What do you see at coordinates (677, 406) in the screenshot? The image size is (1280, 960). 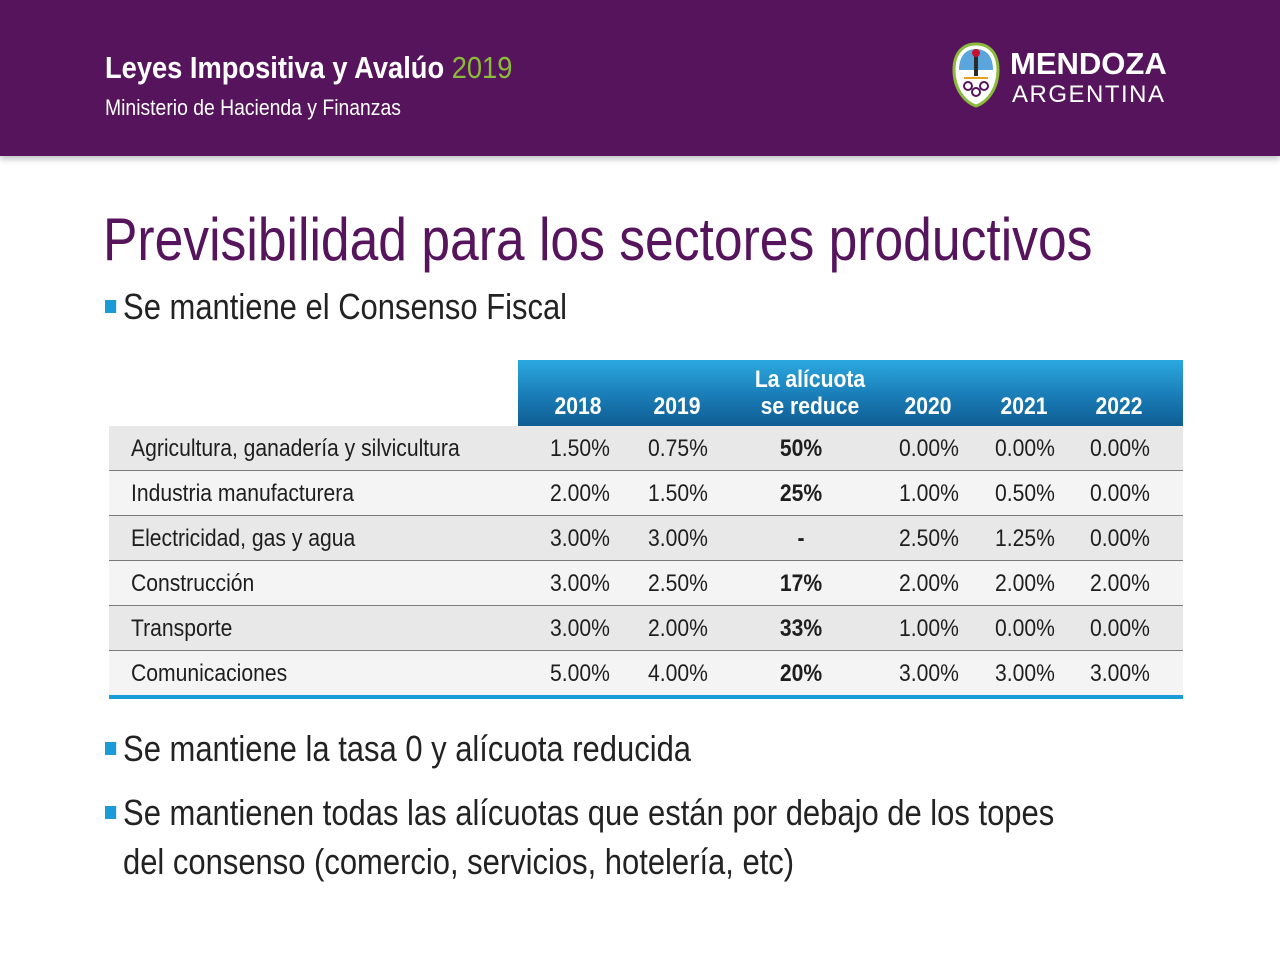 I see `col-header-2019: 2019` at bounding box center [677, 406].